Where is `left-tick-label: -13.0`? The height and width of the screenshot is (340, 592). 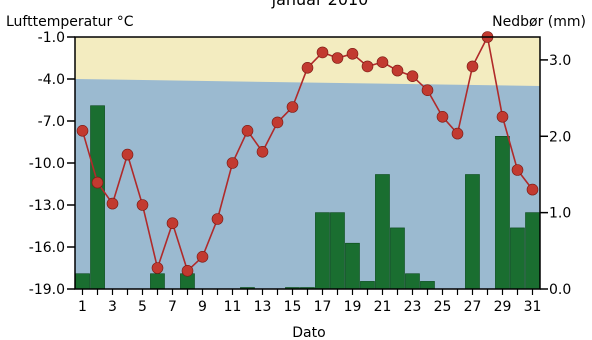 left-tick-label: -13.0 is located at coordinates (47, 206).